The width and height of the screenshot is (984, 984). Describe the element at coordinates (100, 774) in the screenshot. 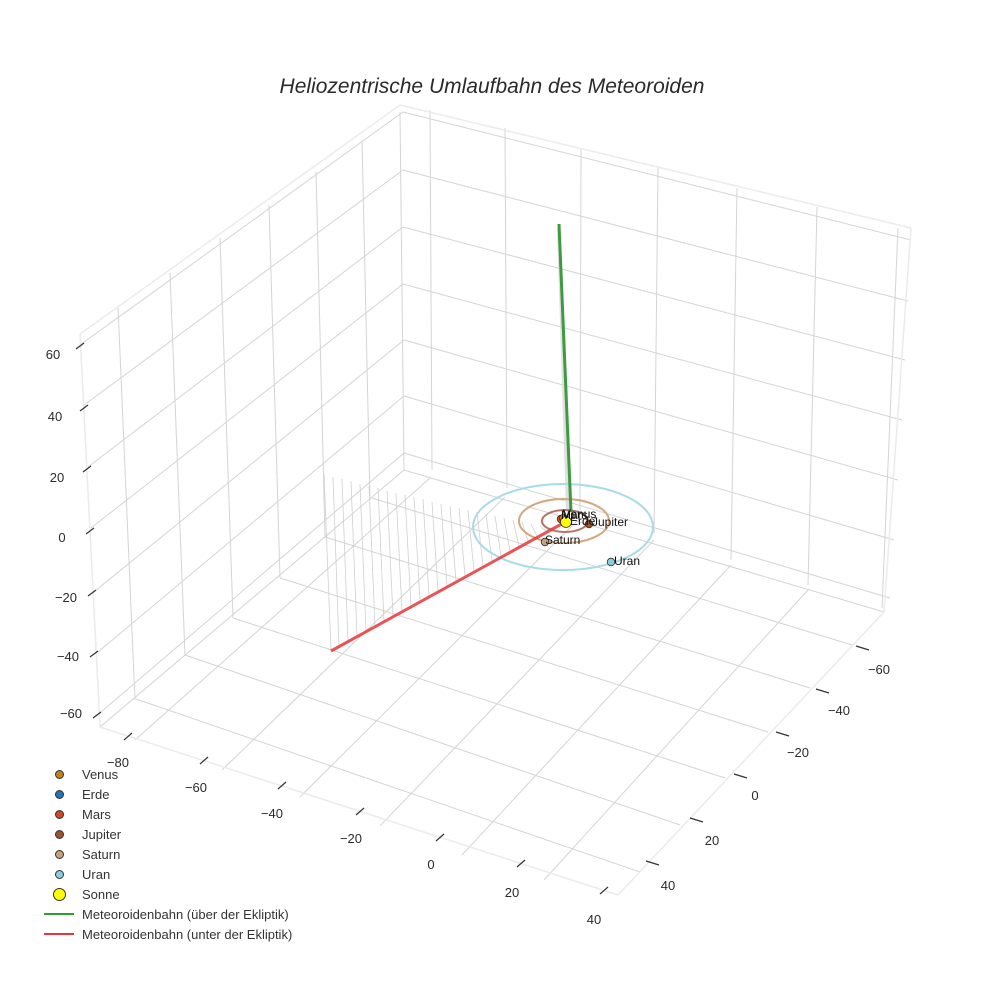

I see `legend-label: Venus` at that location.